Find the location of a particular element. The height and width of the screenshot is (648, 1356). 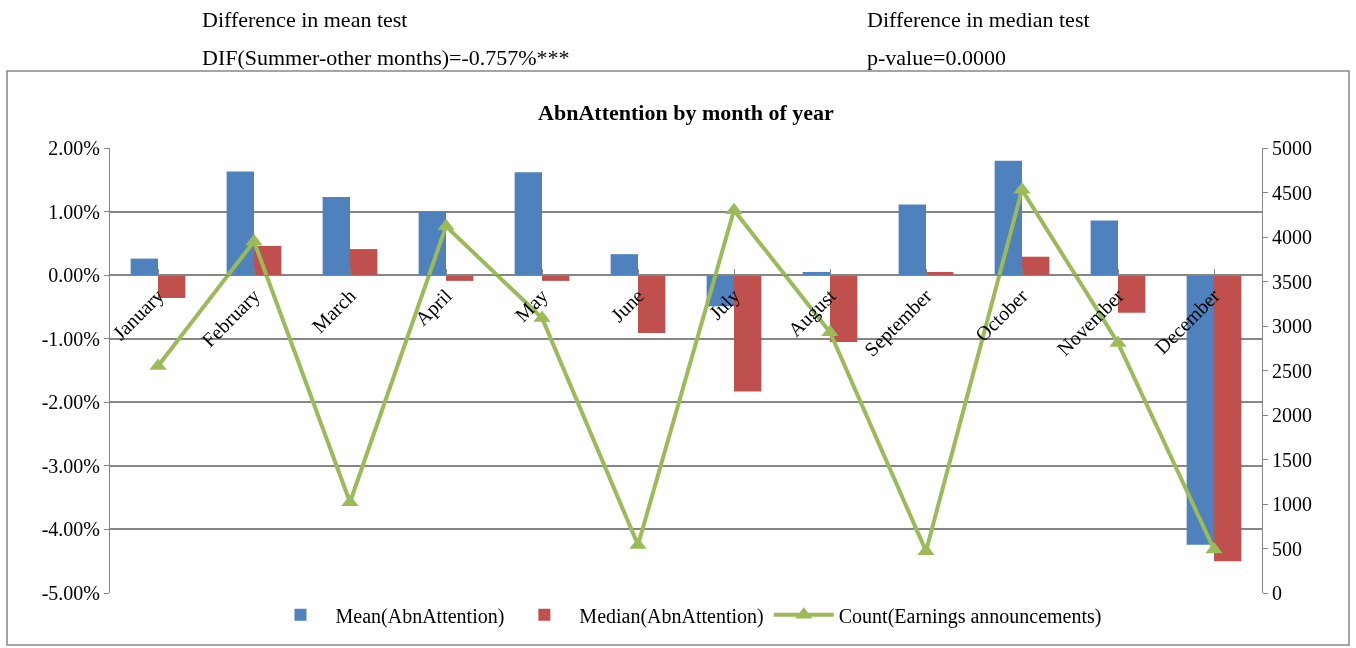

x-tick-label: June is located at coordinates (627, 305).